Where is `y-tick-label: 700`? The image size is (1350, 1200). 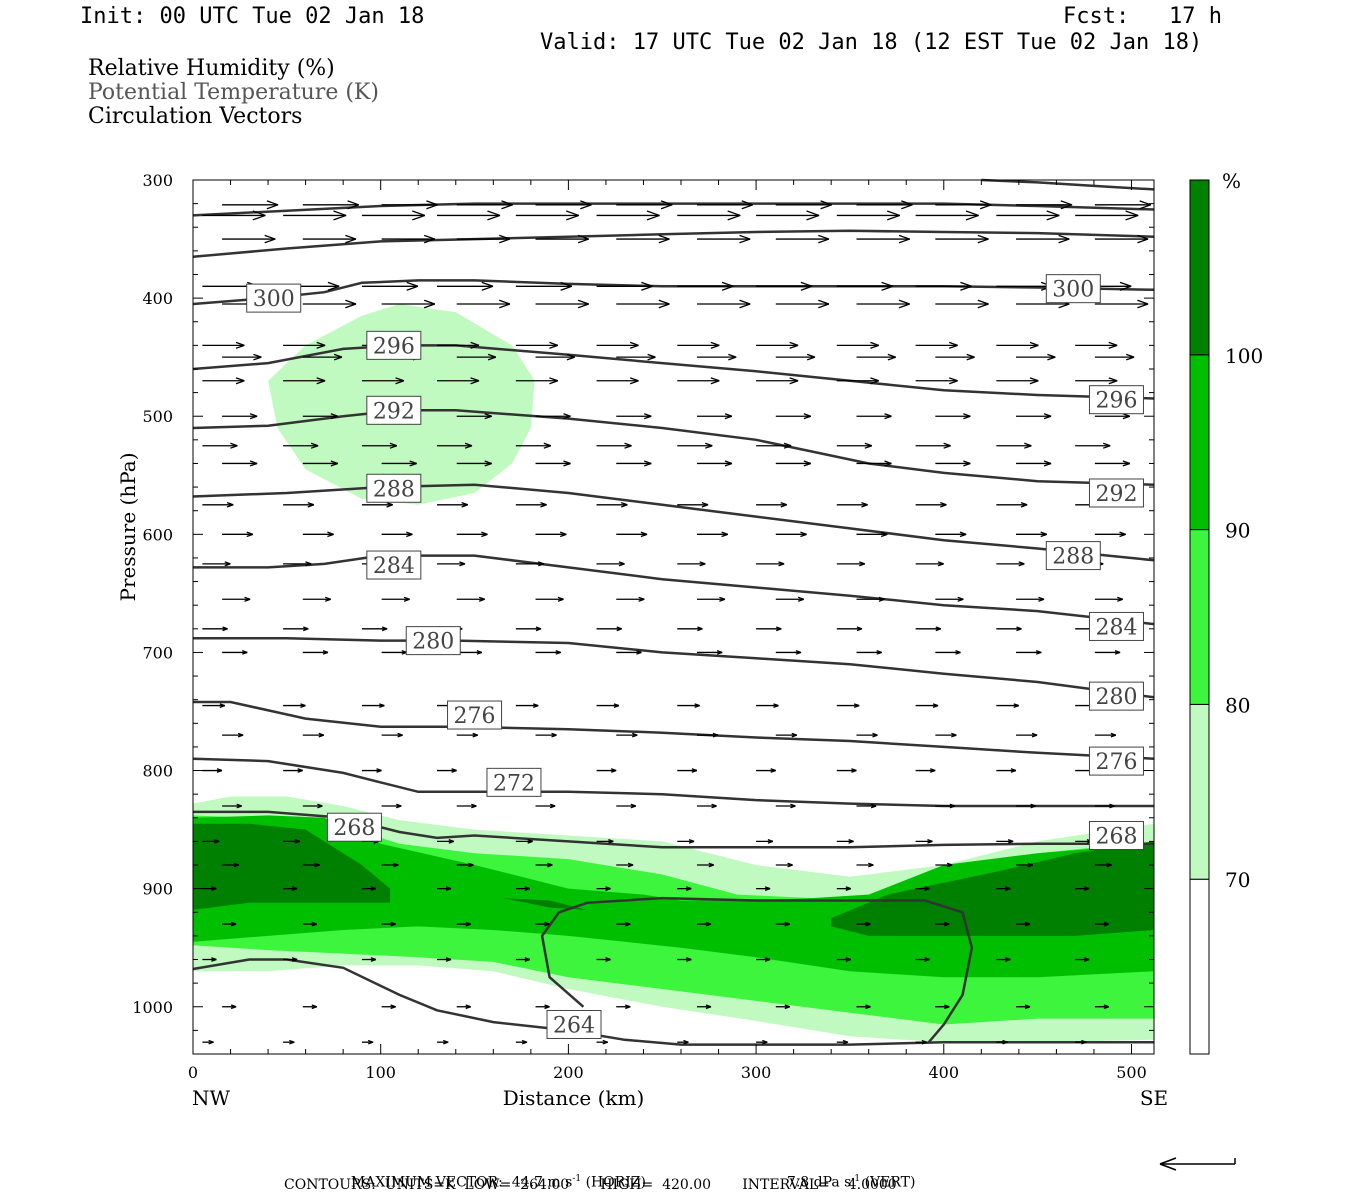
y-tick-label: 700 is located at coordinates (157, 652).